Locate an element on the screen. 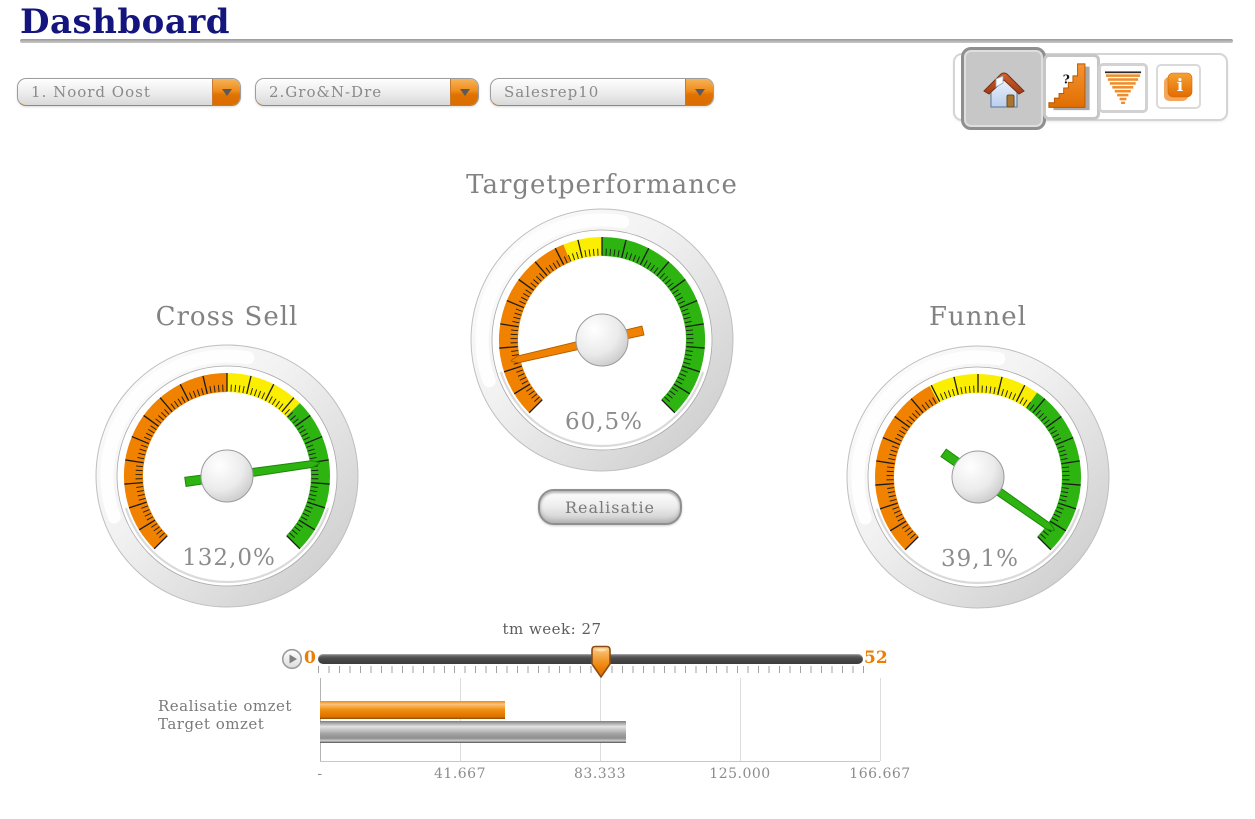  gauge-value: 39,1% is located at coordinates (980, 559).